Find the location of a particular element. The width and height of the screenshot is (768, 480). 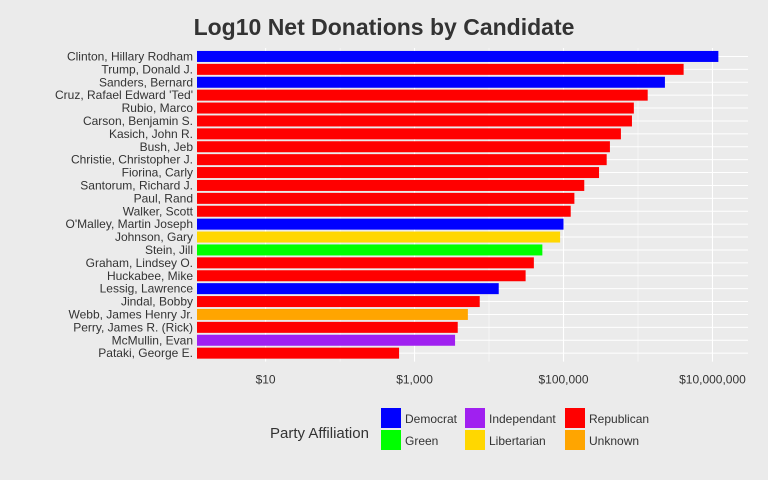

category-label: Carson, Benjamin S. is located at coordinates (138, 121).